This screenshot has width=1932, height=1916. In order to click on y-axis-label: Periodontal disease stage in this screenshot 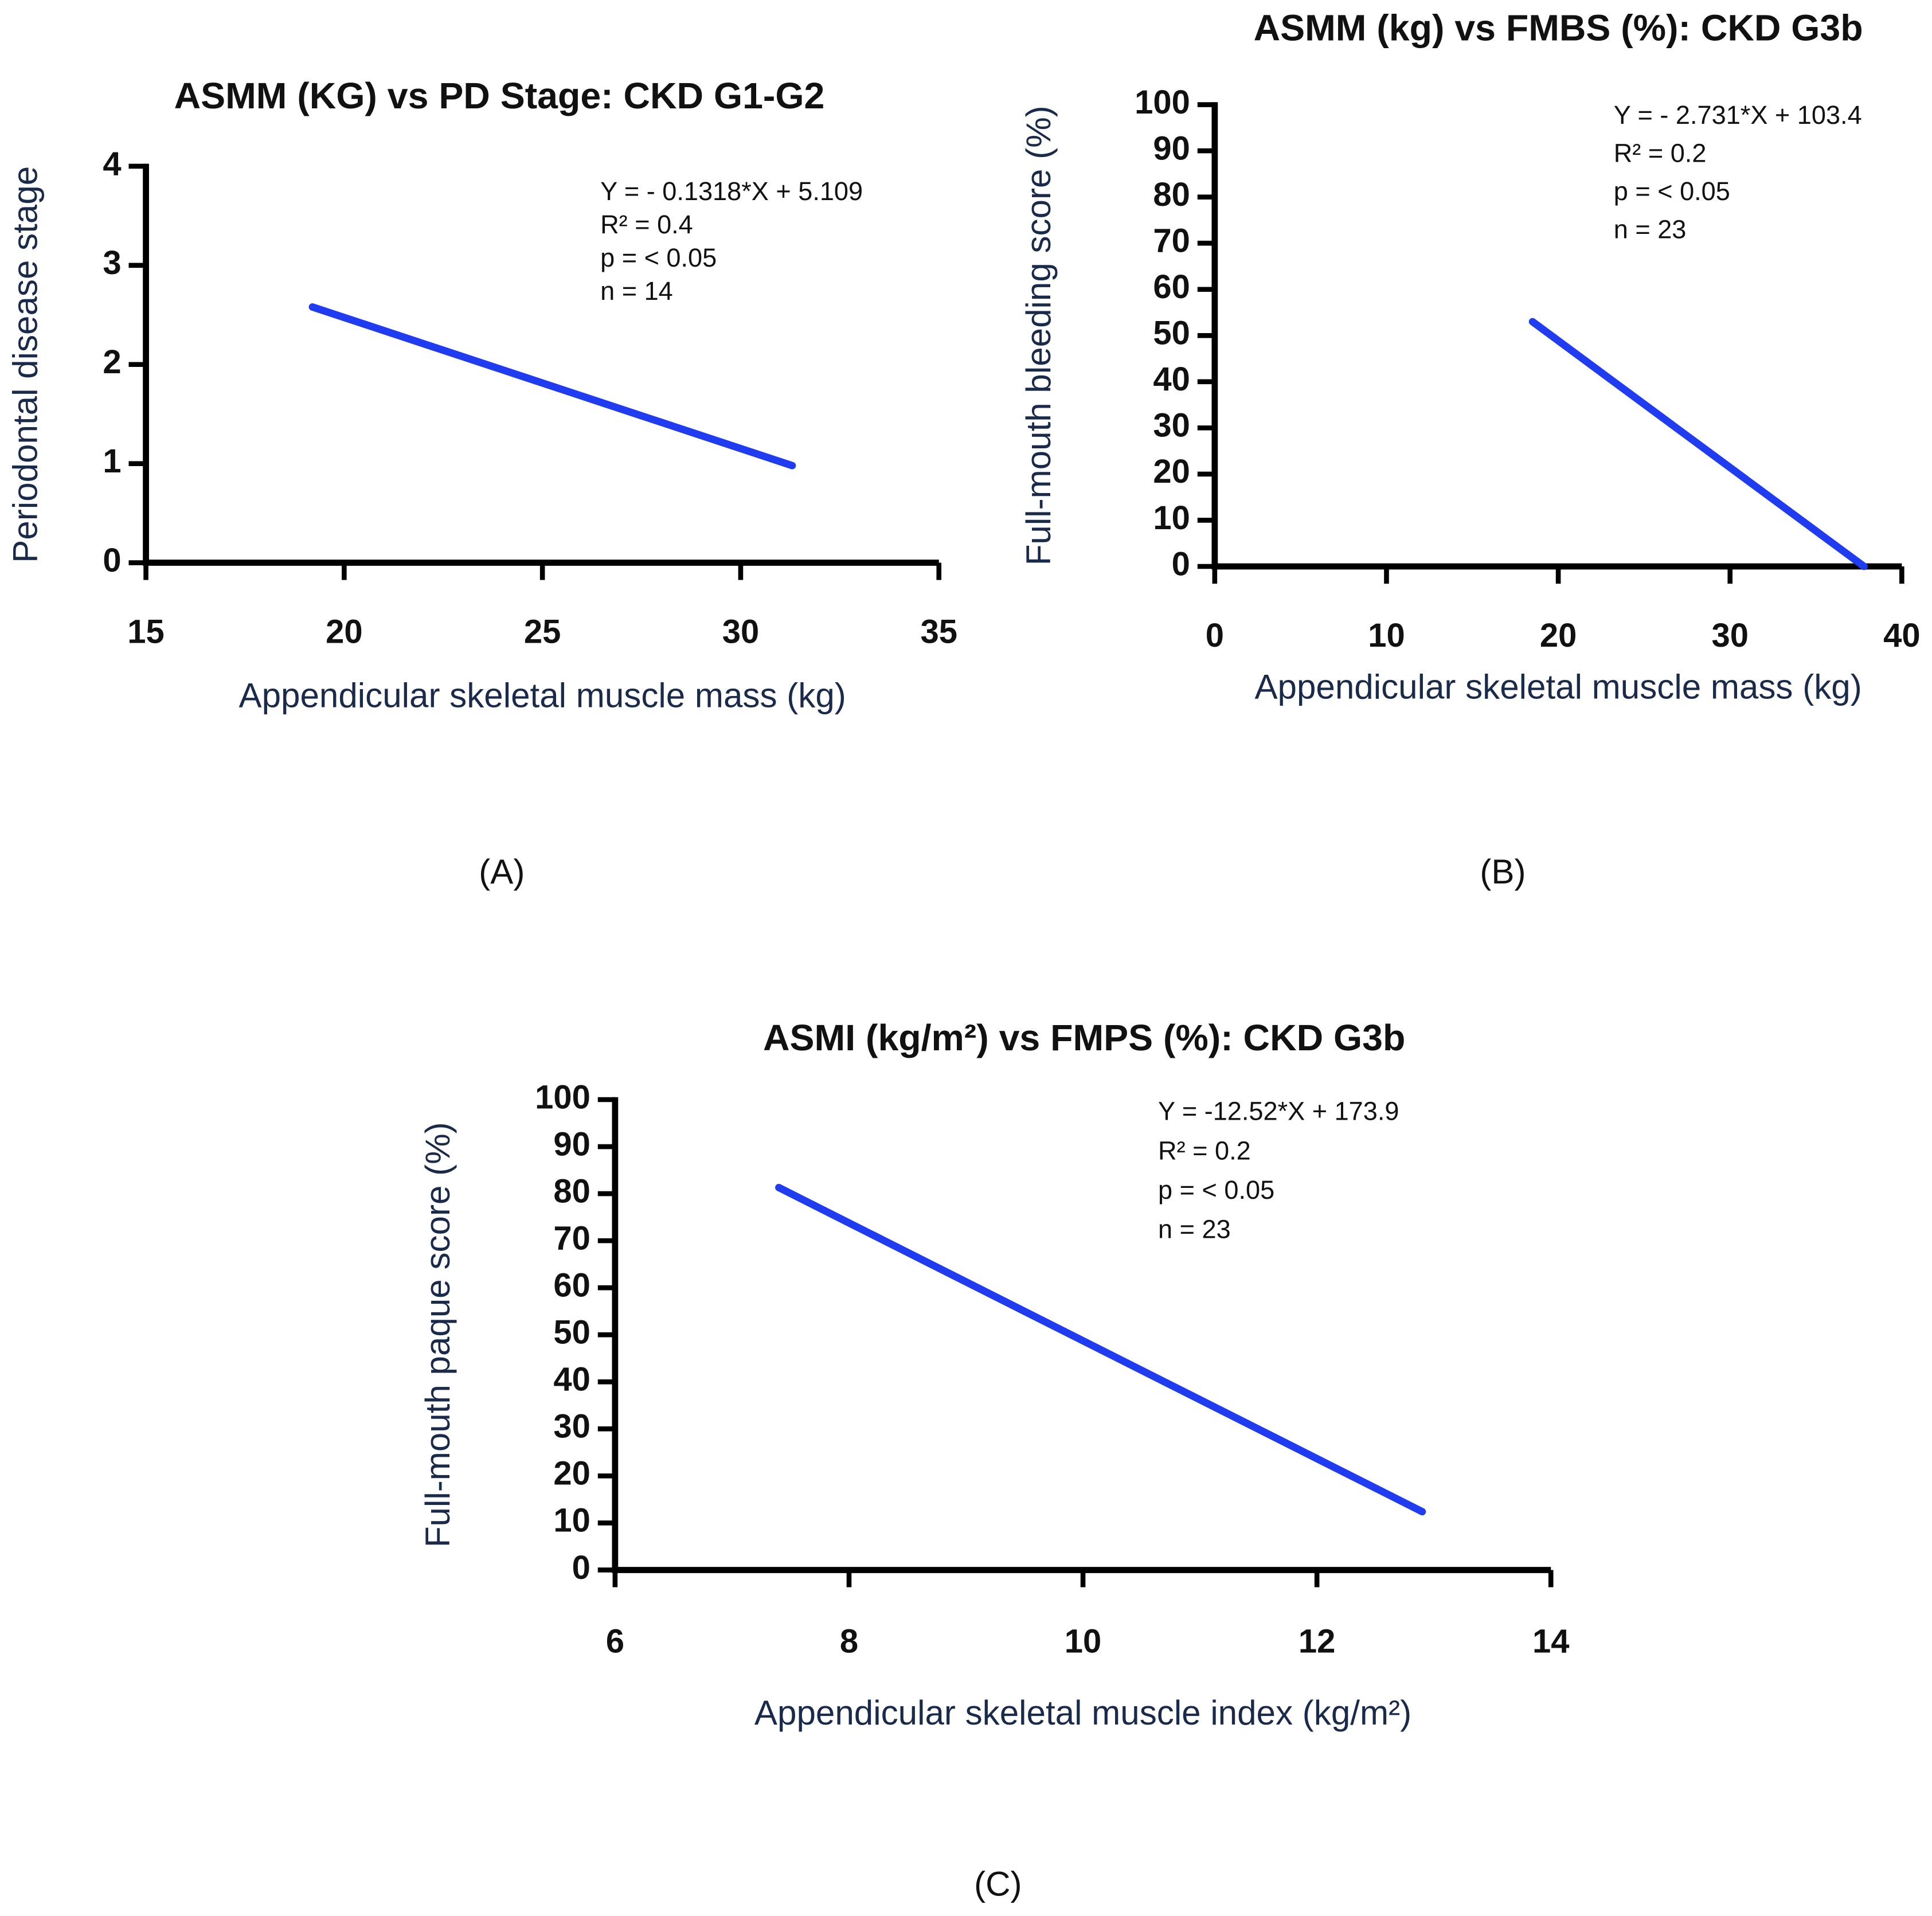, I will do `click(25, 364)`.